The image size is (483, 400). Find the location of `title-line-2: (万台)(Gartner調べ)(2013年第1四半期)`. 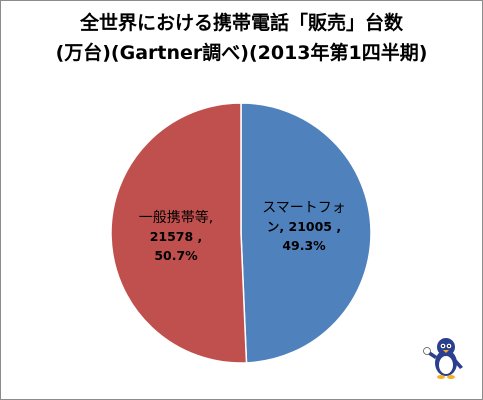

title-line-2: (万台)(Gartner調べ)(2013年第1四半期) is located at coordinates (241, 53).